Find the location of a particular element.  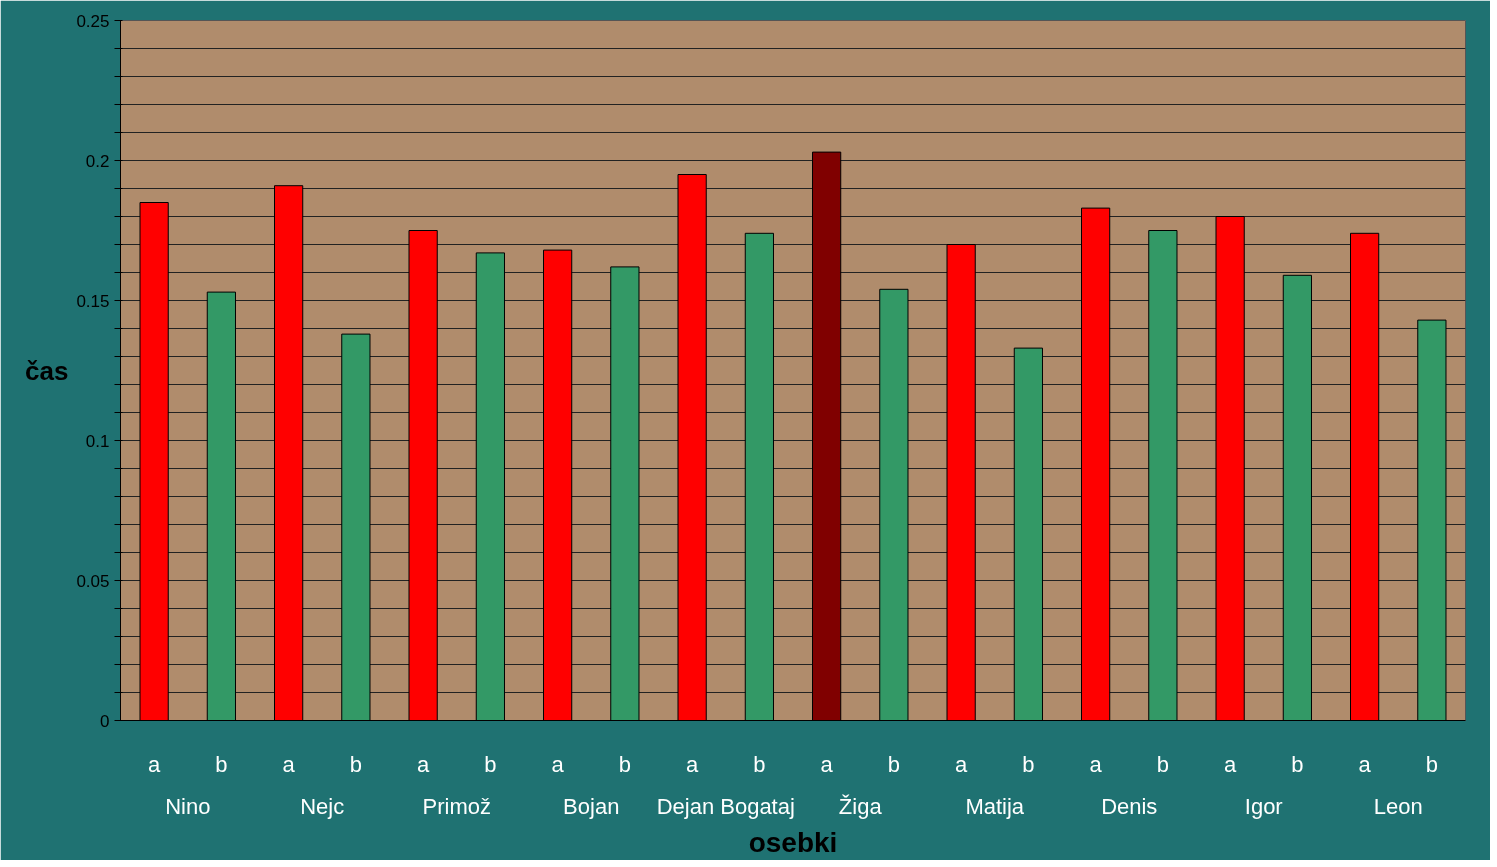

x-tick-label: Nejc is located at coordinates (322, 806).